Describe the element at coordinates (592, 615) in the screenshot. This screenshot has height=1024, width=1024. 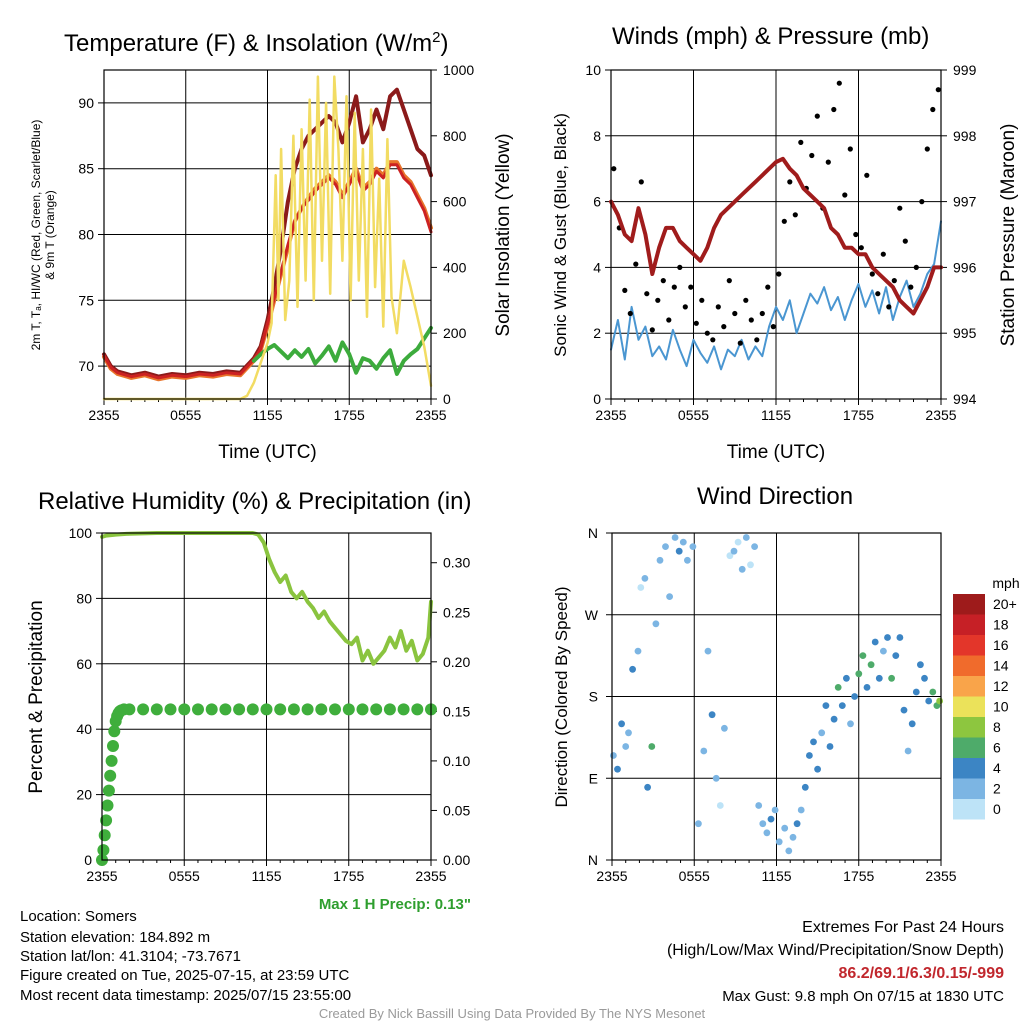
I see `dir-ytick-label: W` at that location.